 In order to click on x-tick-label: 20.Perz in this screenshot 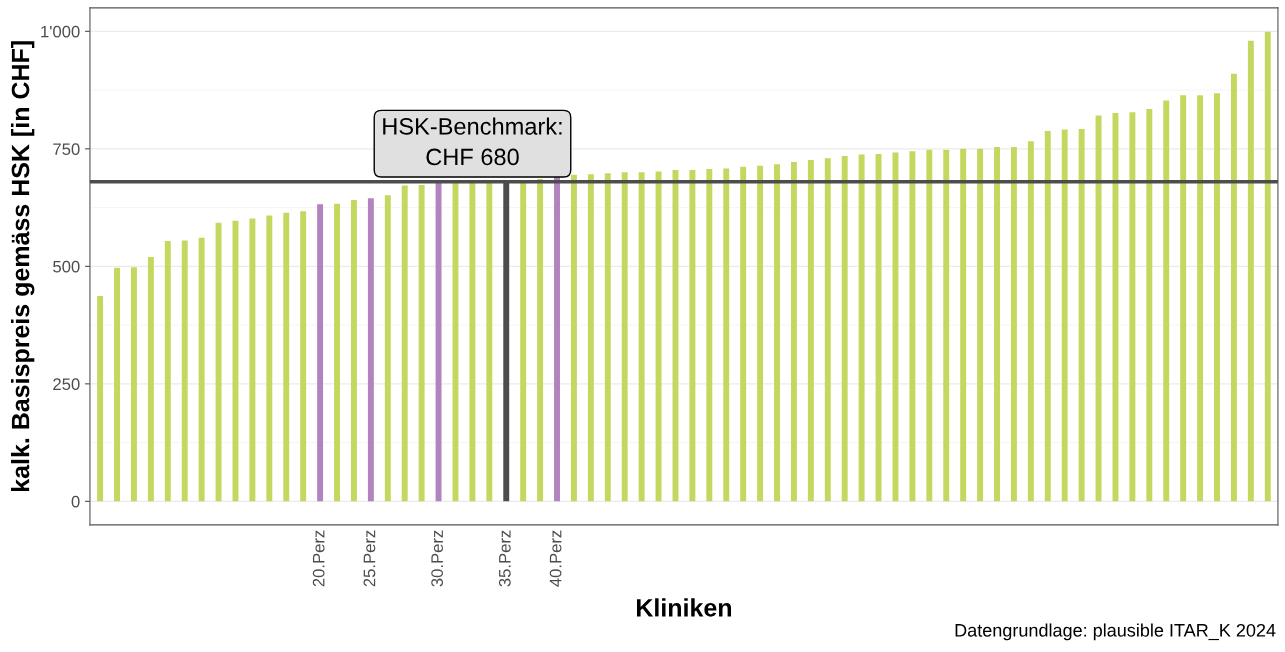, I will do `click(318, 558)`.